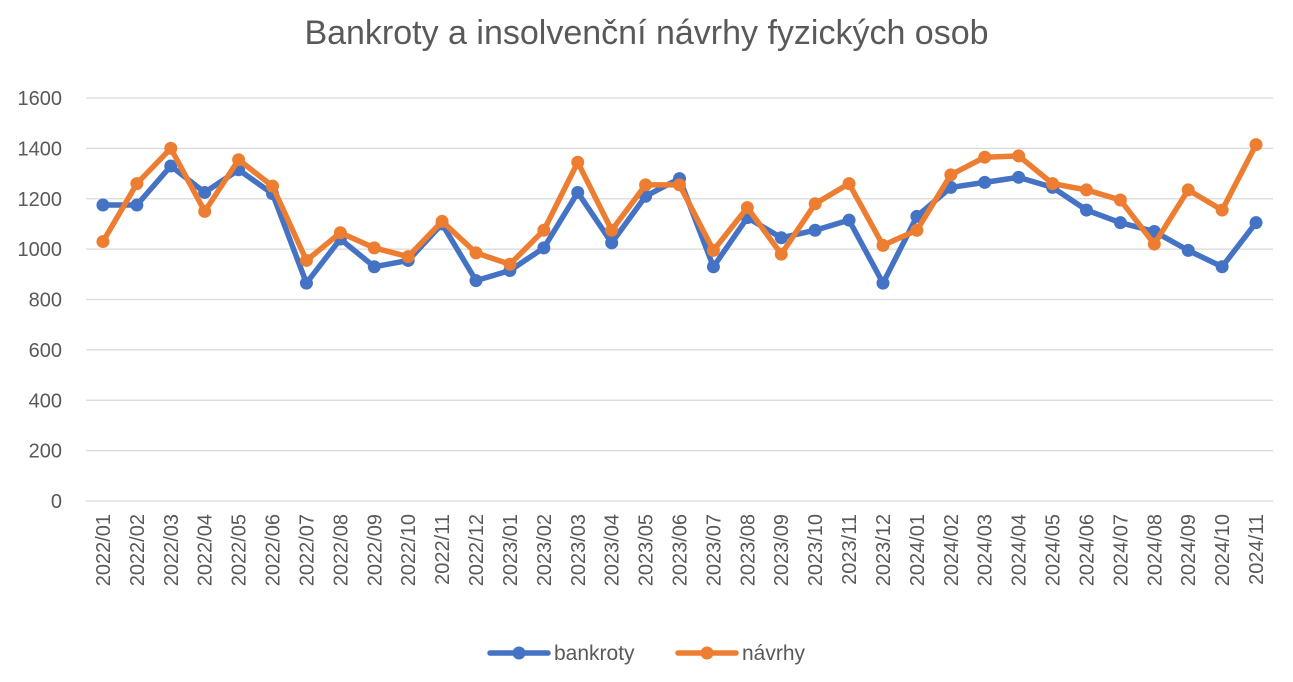  What do you see at coordinates (138, 550) in the screenshot?
I see `x-tick-label: 2022/02` at bounding box center [138, 550].